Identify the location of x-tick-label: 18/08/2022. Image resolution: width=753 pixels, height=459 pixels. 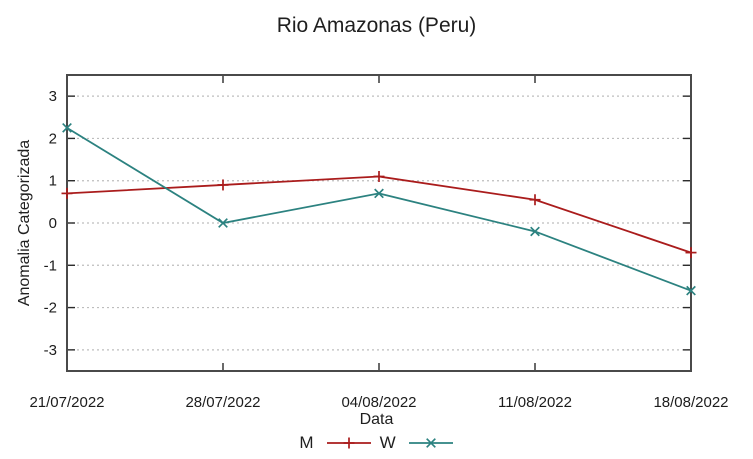
(690, 402).